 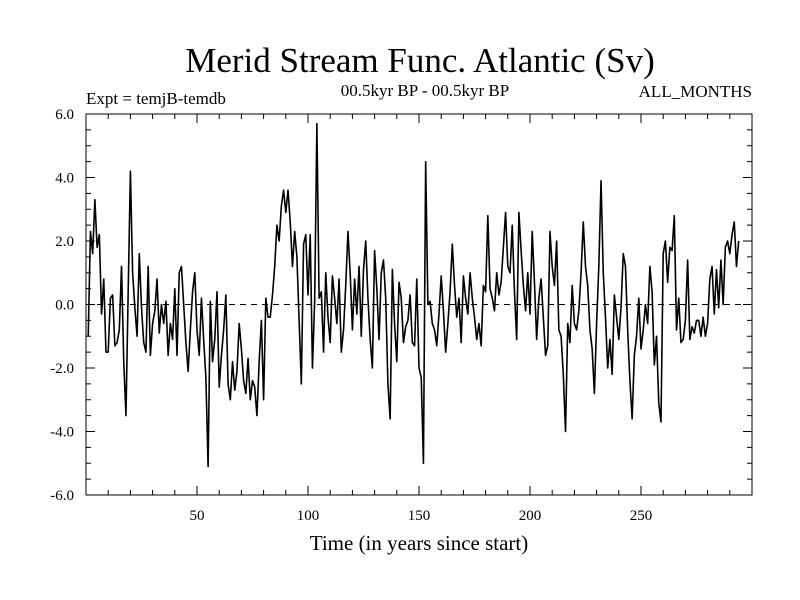 I want to click on x-tick-label: 100, so click(x=308, y=516).